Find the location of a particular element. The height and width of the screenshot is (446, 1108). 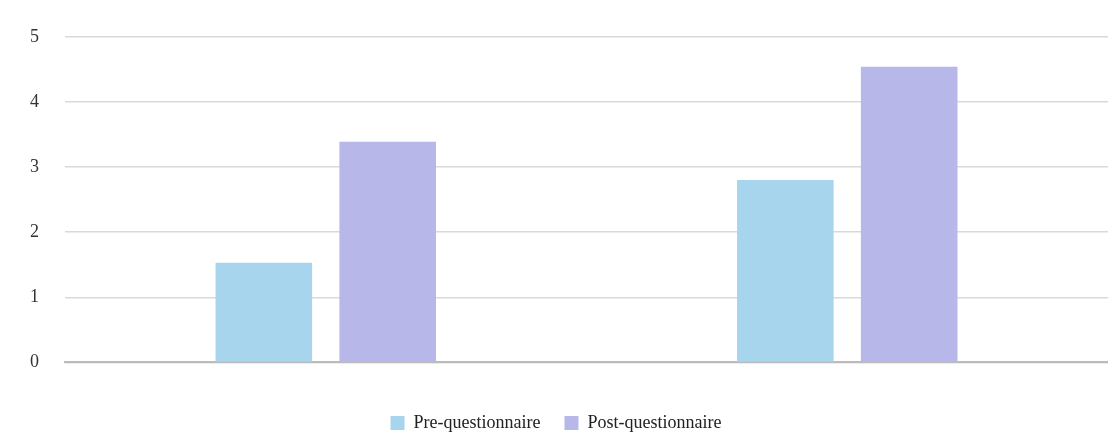

legend-label: Post-questionnaire is located at coordinates (654, 421).